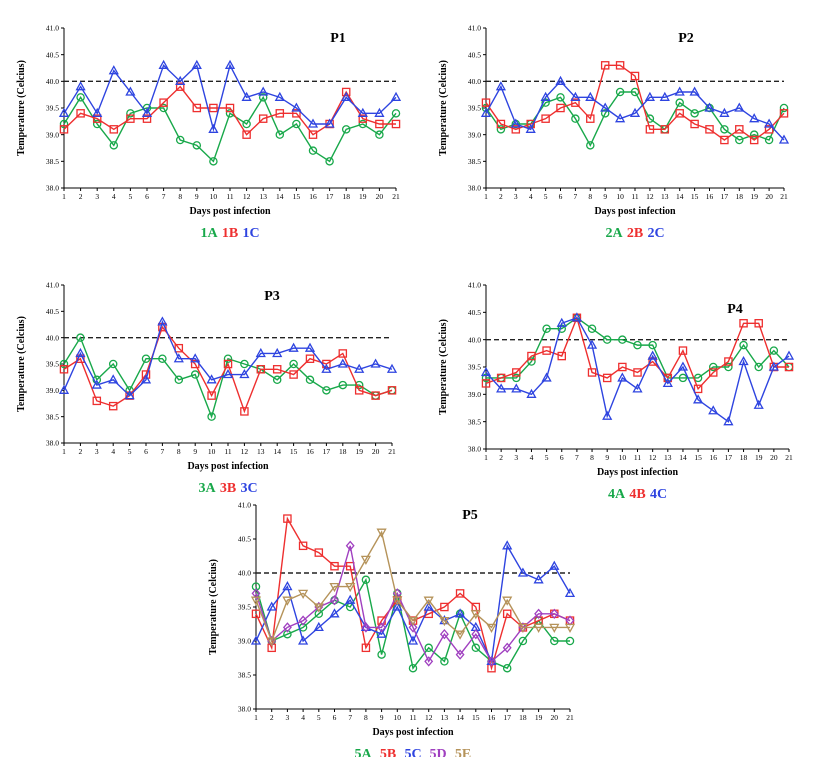 The image size is (825, 757). Describe the element at coordinates (759, 457) in the screenshot. I see `x-tick-label: 19` at that location.